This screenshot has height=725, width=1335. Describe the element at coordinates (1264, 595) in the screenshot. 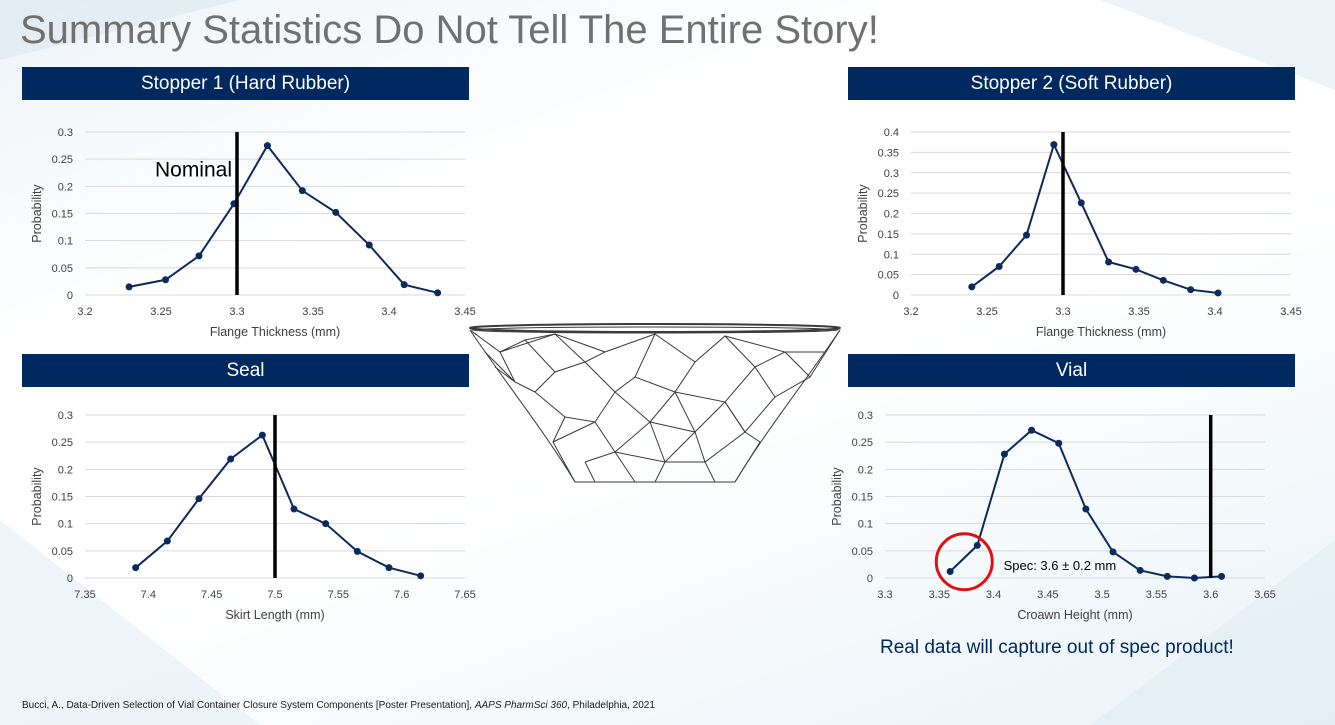

I see `x-tick-label: 3.65` at that location.